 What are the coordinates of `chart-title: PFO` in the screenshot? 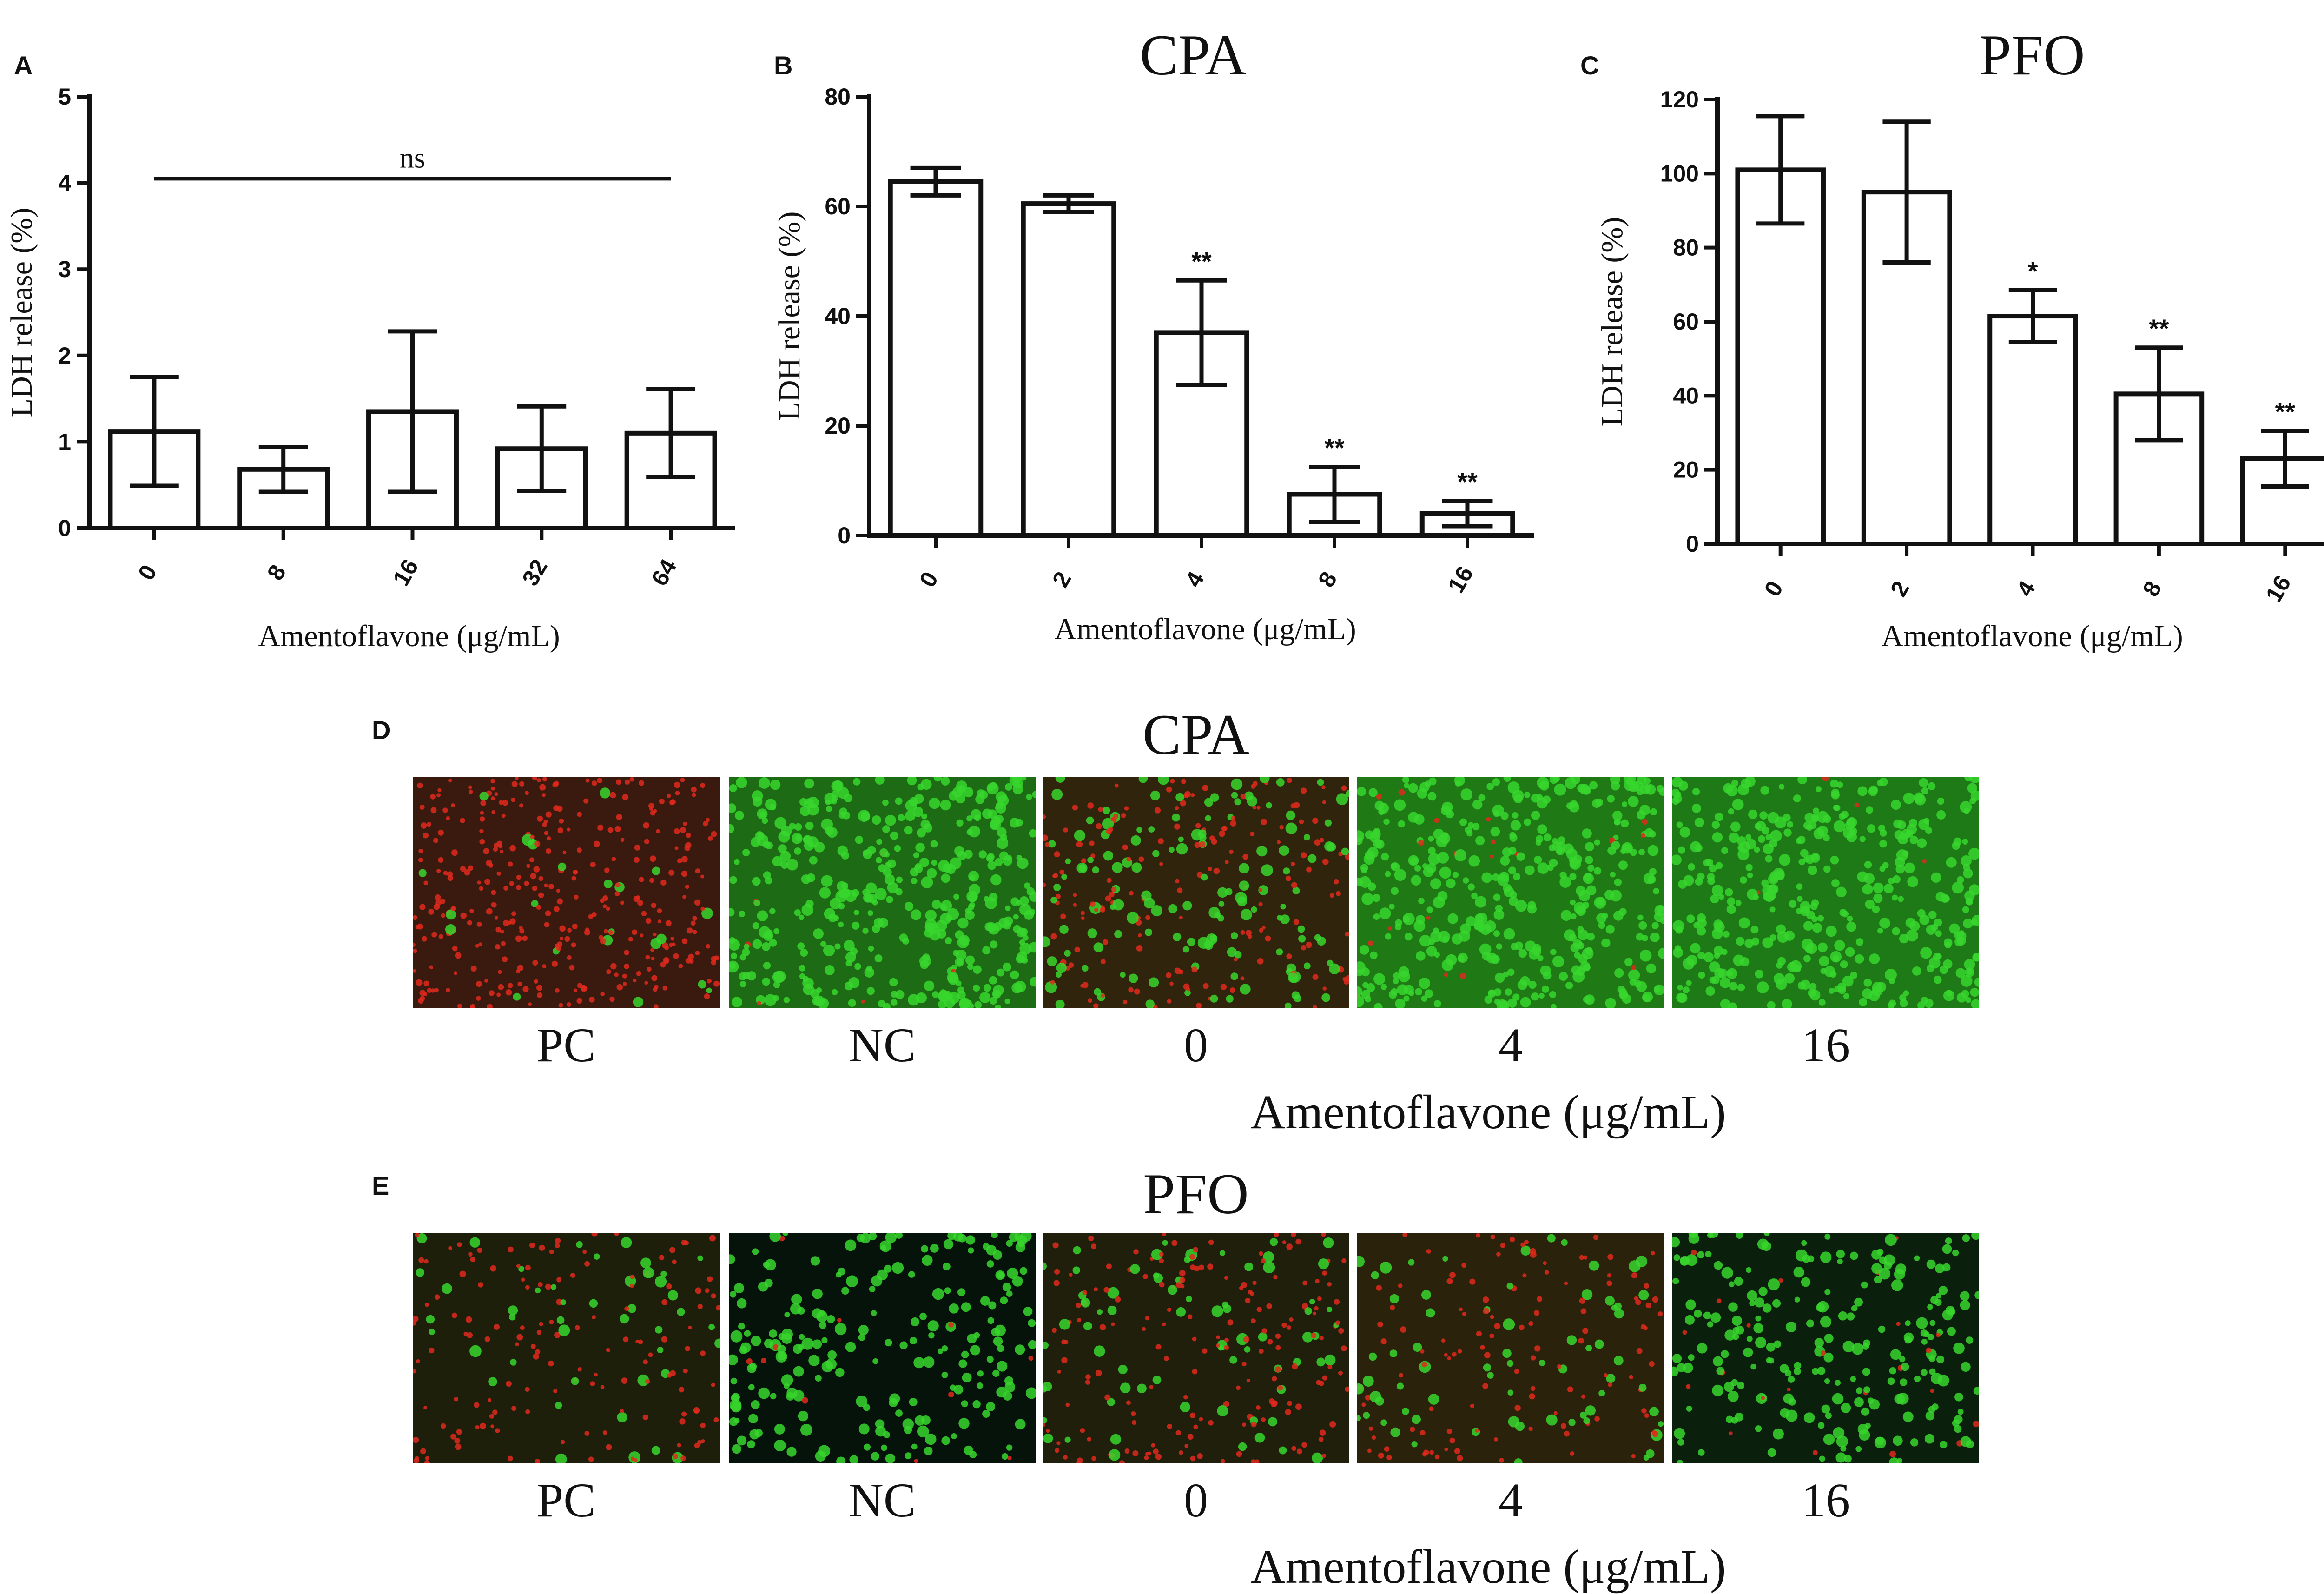 It's located at (2032, 55).